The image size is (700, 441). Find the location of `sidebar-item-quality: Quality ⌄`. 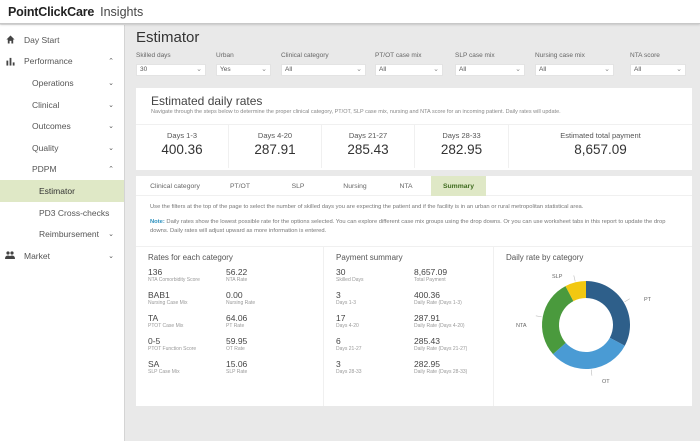

sidebar-item-quality: Quality ⌄ is located at coordinates (62, 148).